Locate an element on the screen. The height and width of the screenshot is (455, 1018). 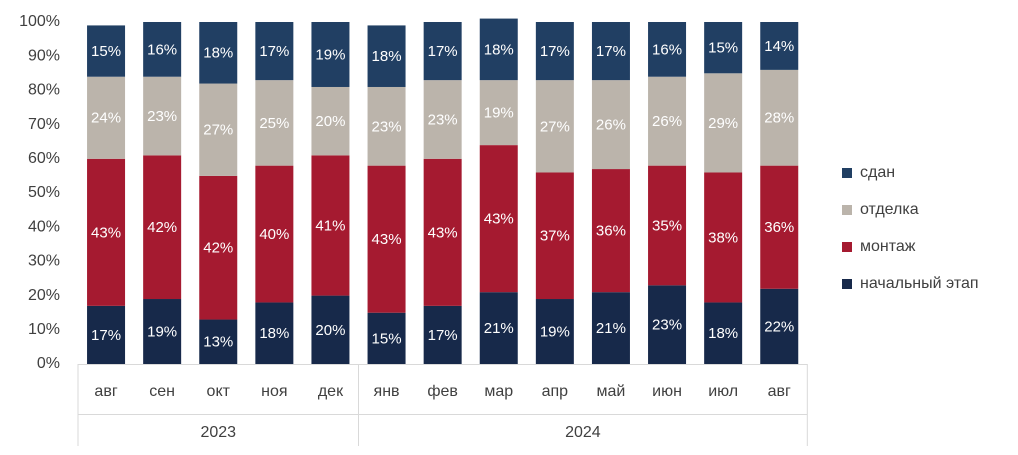
data-label: 42% is located at coordinates (162, 227).